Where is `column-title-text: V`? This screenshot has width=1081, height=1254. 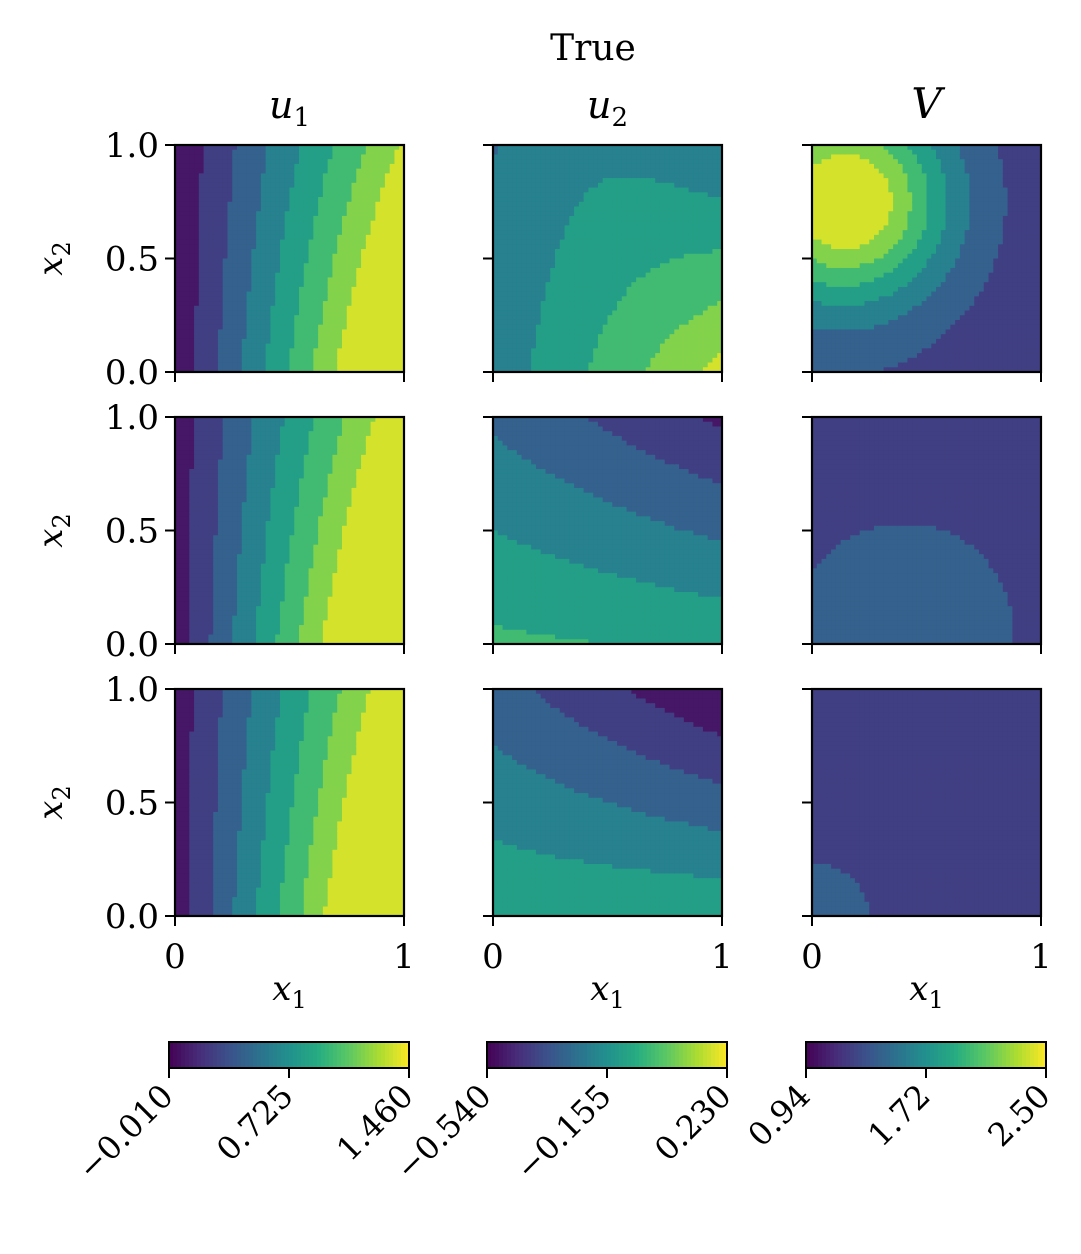 column-title-text: V is located at coordinates (928, 103).